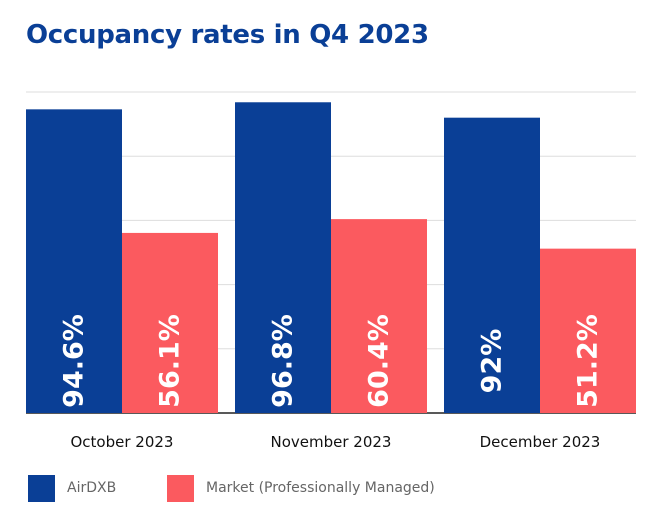  I want to click on legend-label-airdxb: AirDXB, so click(92, 488).